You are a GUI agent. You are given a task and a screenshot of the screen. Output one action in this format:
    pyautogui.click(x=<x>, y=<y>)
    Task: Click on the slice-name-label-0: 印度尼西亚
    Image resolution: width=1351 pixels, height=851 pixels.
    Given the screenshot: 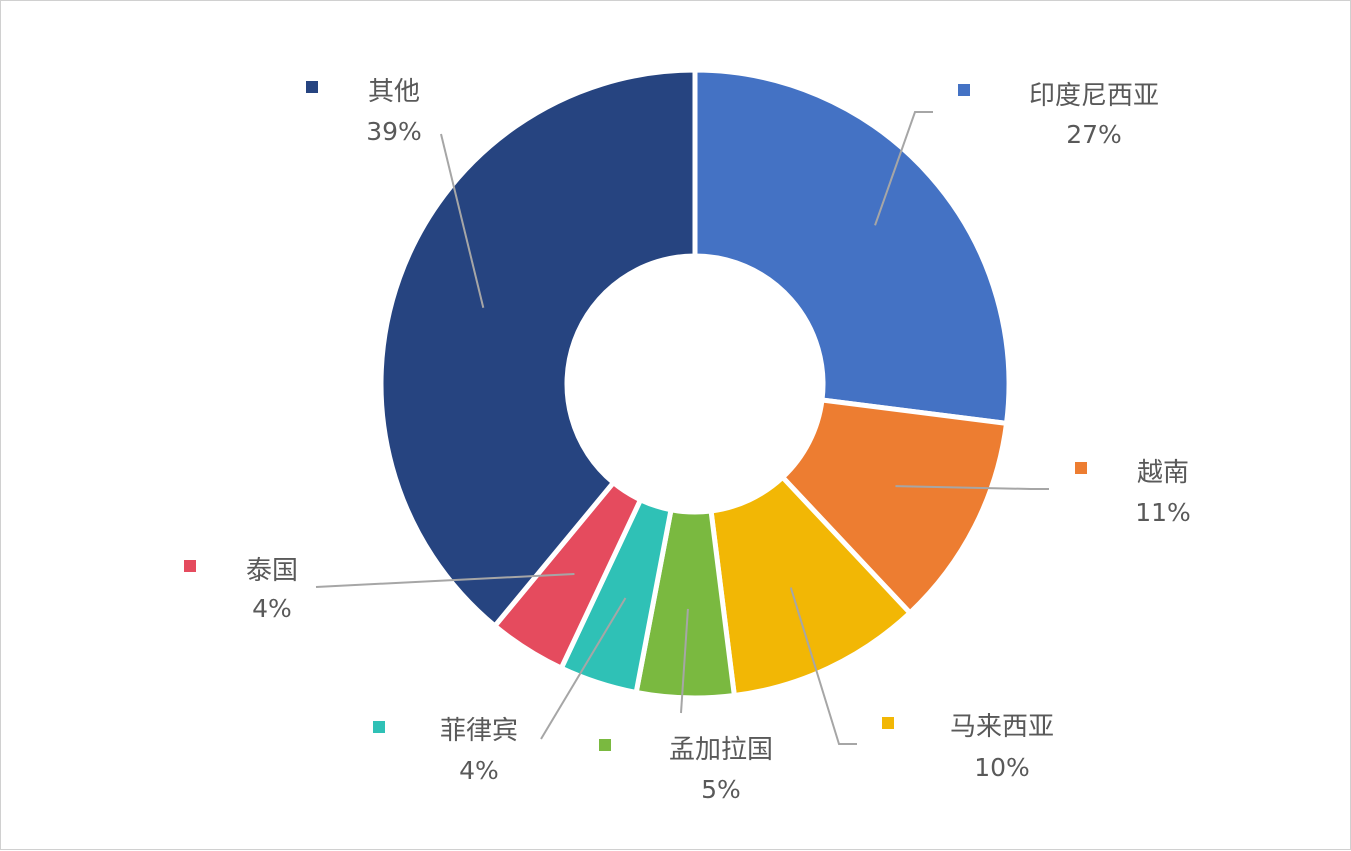 What is the action you would take?
    pyautogui.click(x=1094, y=96)
    